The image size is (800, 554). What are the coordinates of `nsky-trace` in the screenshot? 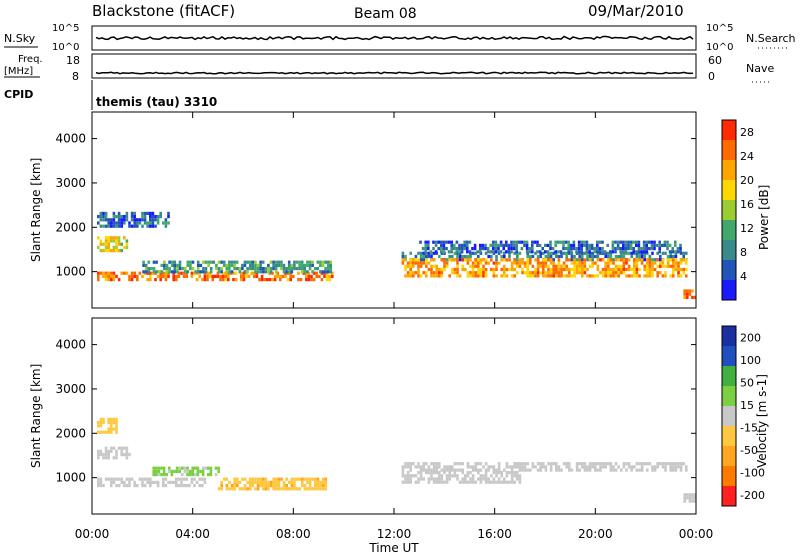 It's located at (394, 38).